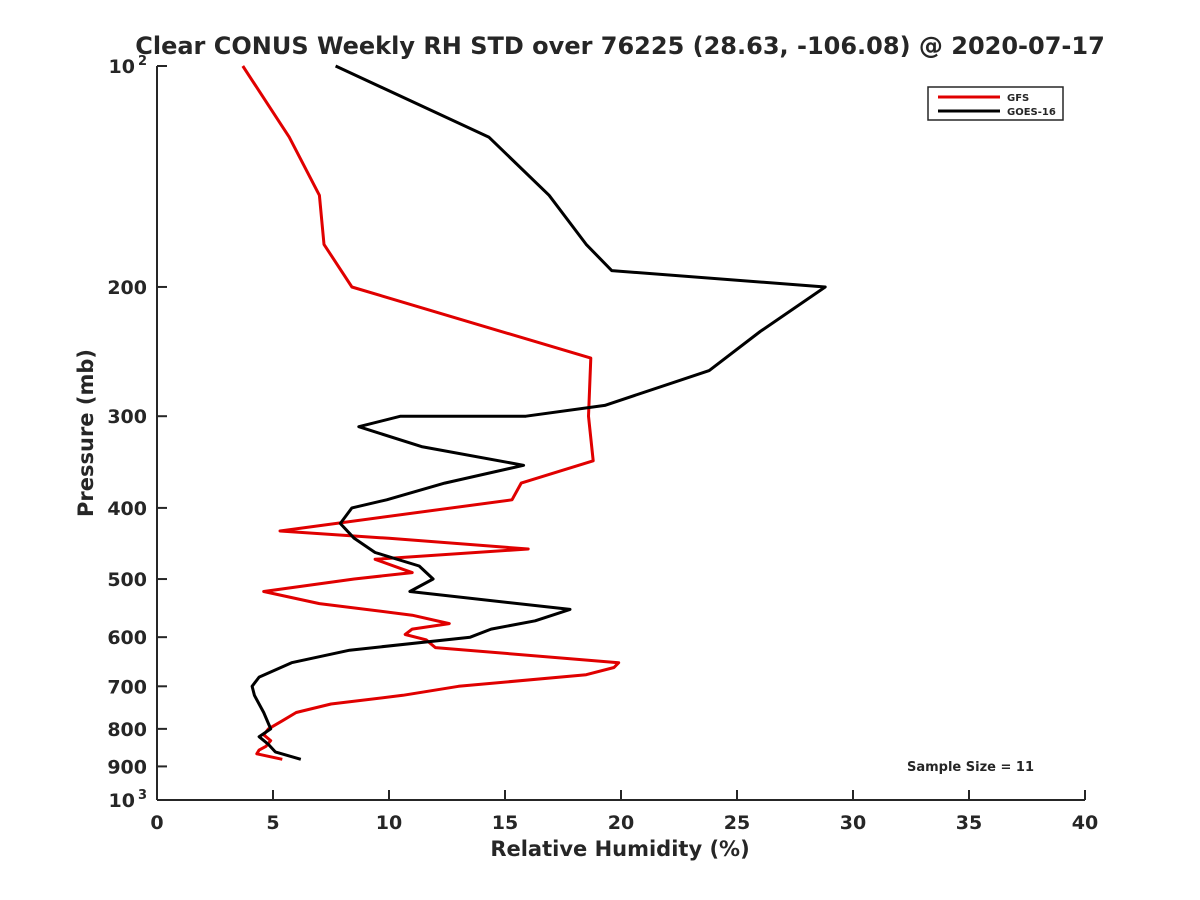 The image size is (1200, 900). I want to click on sample-size-note: Sample Size = 11, so click(970, 767).